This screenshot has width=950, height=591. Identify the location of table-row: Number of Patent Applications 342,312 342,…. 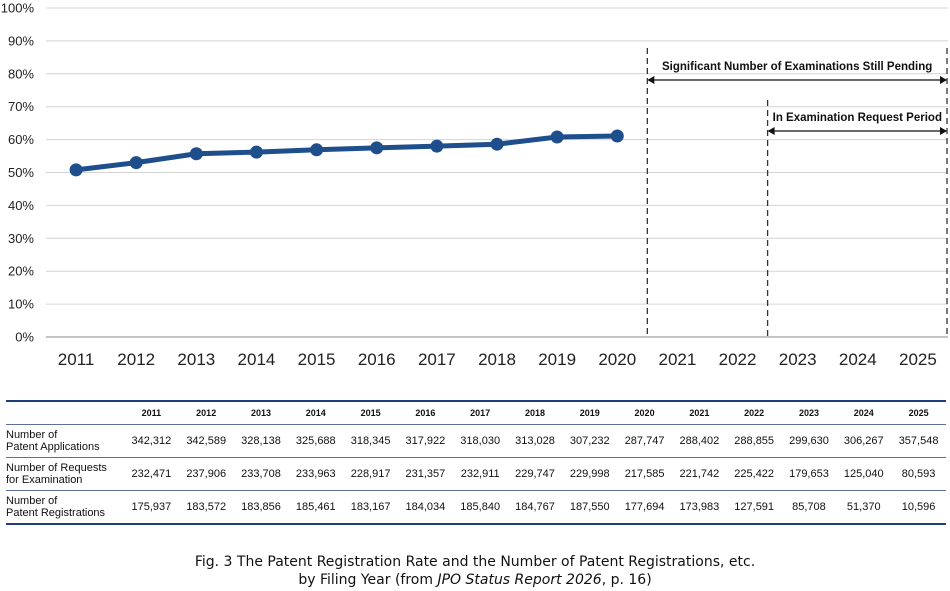
(476, 441).